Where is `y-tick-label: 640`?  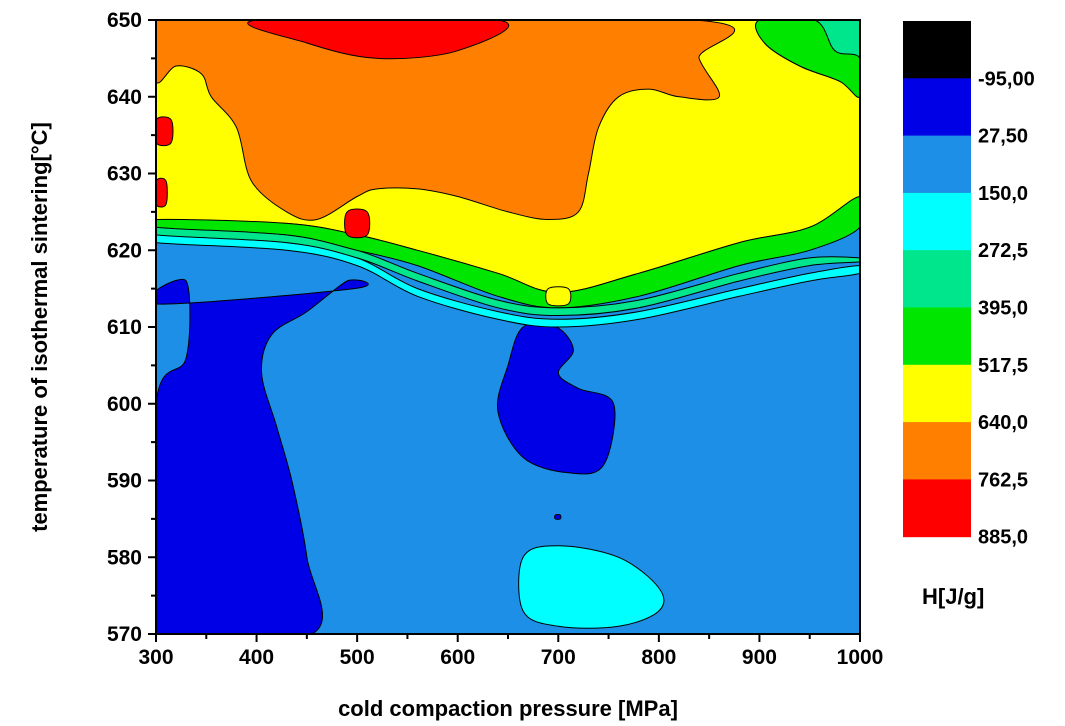 y-tick-label: 640 is located at coordinates (124, 97).